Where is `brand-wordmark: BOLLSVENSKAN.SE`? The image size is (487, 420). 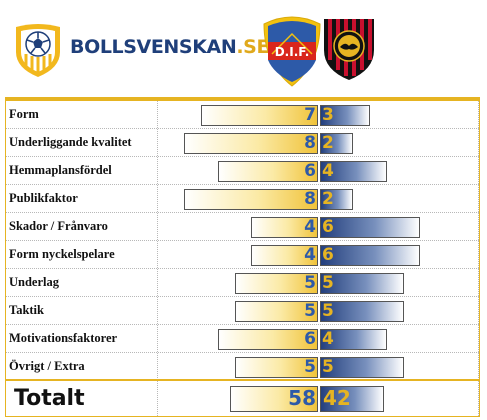 brand-wordmark: BOLLSVENSKAN.SE is located at coordinates (169, 47).